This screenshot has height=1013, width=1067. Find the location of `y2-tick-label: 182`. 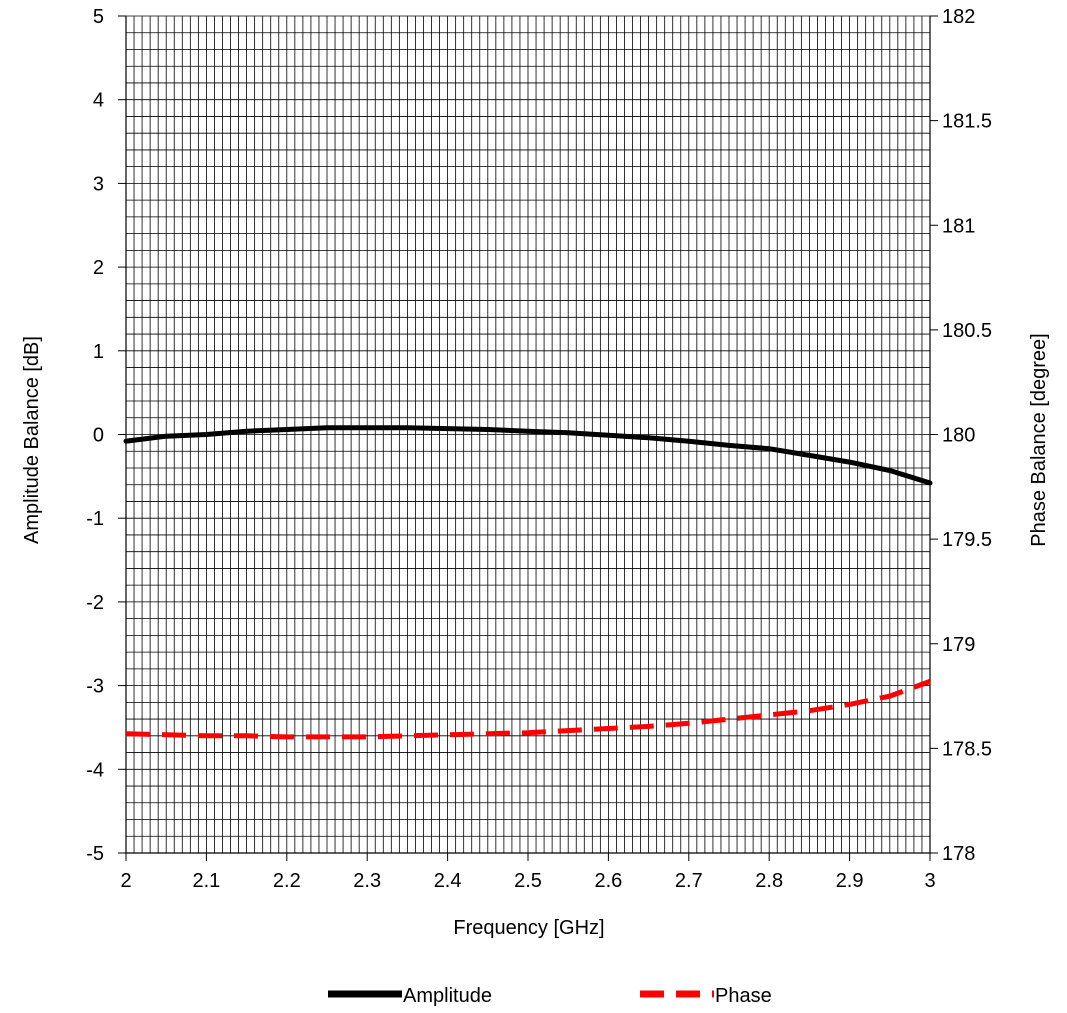

y2-tick-label: 182 is located at coordinates (958, 17).